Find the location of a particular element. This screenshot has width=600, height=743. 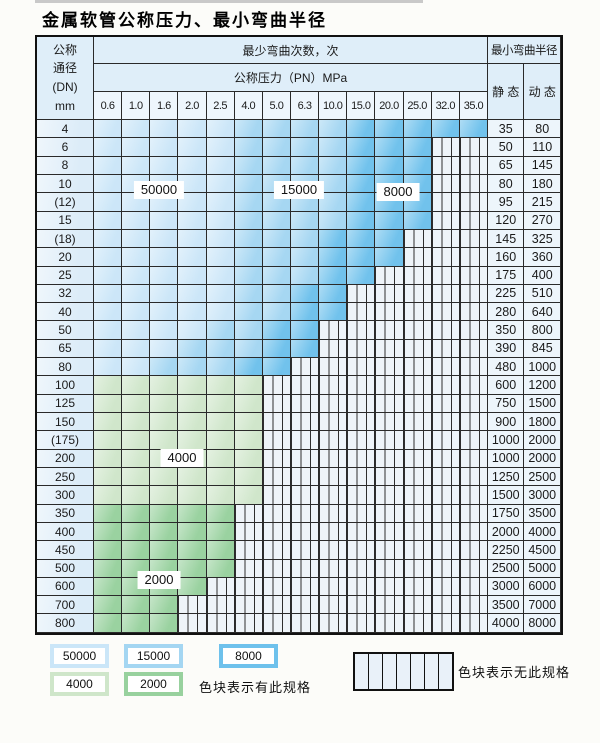

dynamic-radius-cell: 845 is located at coordinates (542, 349).